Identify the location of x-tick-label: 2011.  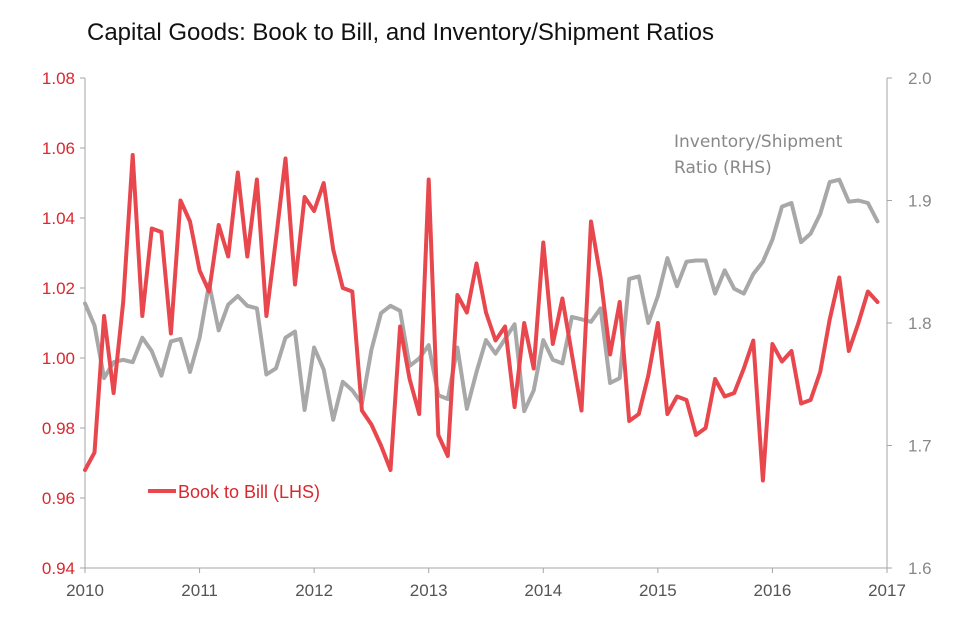
(199, 590).